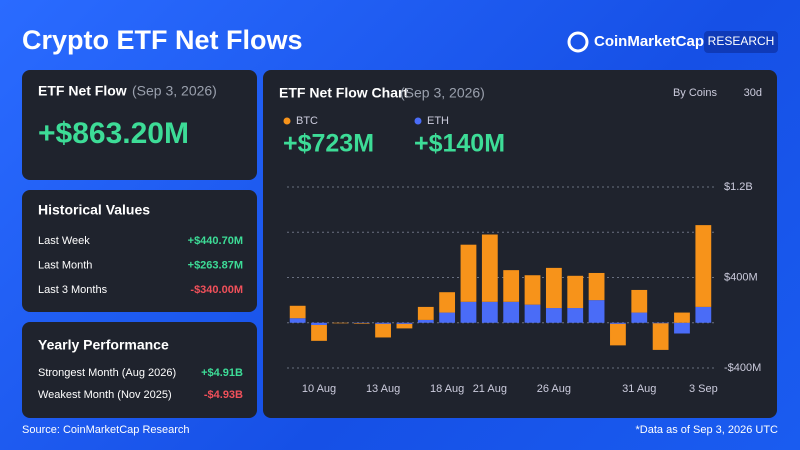 The width and height of the screenshot is (800, 450). I want to click on y-tick-label: $1.2B, so click(738, 187).